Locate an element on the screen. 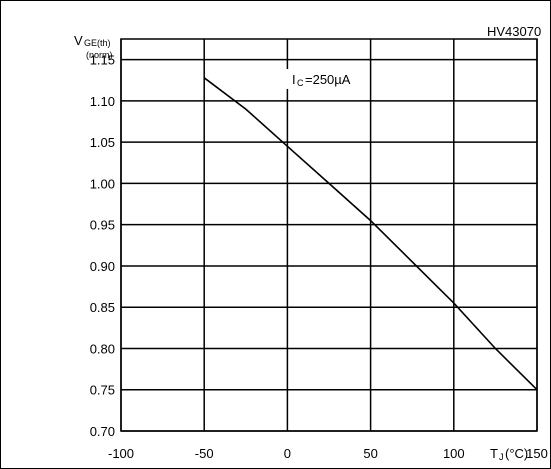 The height and width of the screenshot is (469, 551). y-axis-label: V GE(th) (norm) is located at coordinates (93, 46).